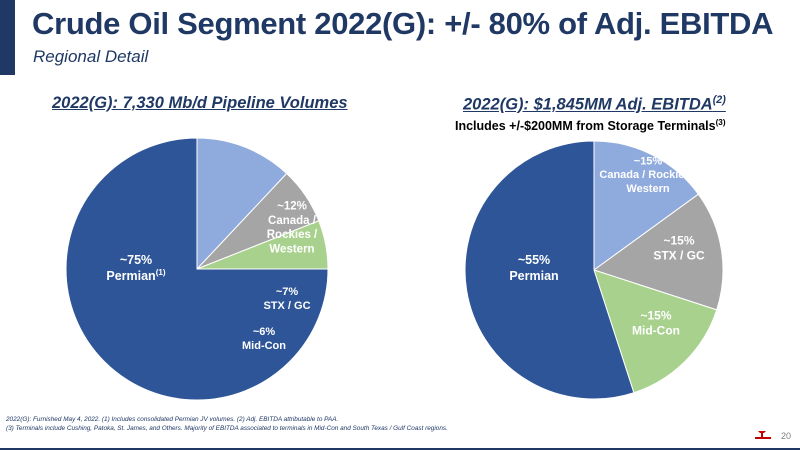 The image size is (800, 450). I want to click on pie2-slice-permian, so click(549, 270).